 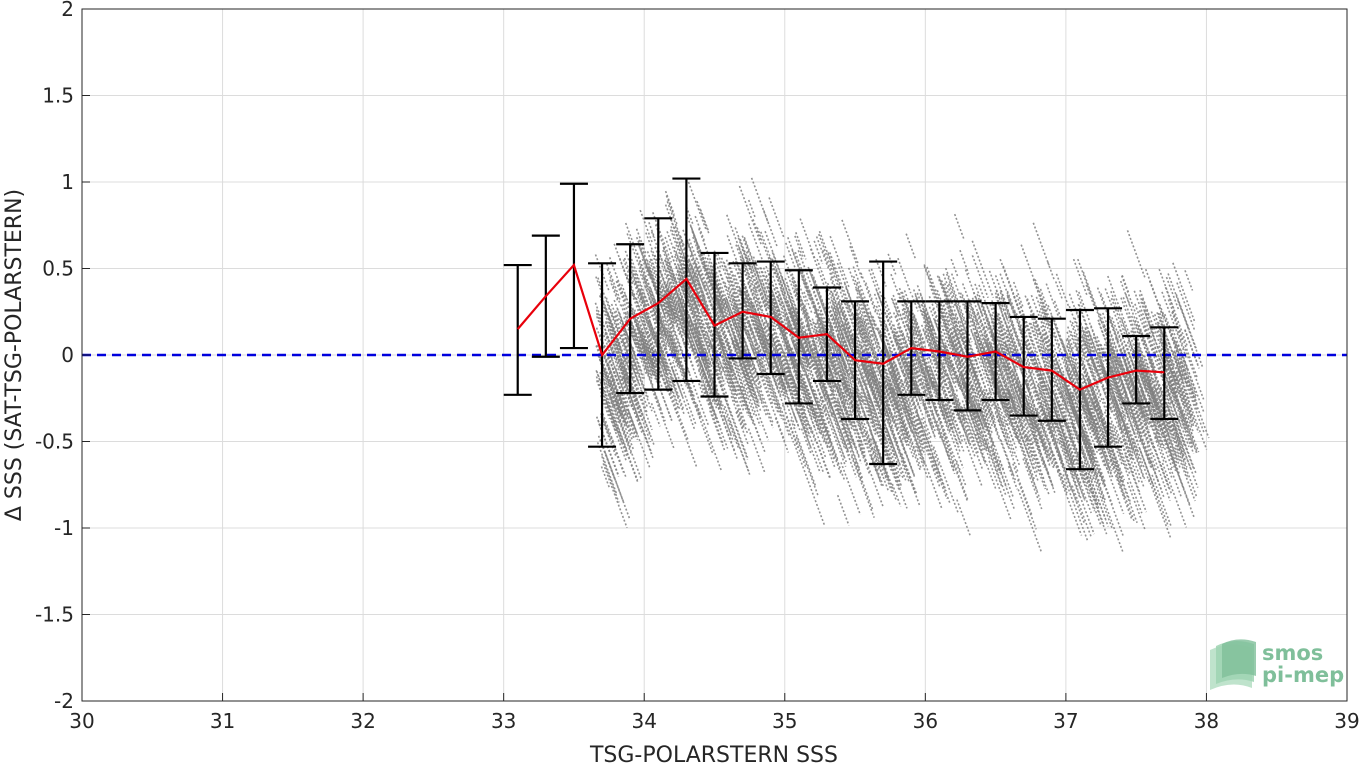 What do you see at coordinates (58, 96) in the screenshot?
I see `y-tick-label: 1.5` at bounding box center [58, 96].